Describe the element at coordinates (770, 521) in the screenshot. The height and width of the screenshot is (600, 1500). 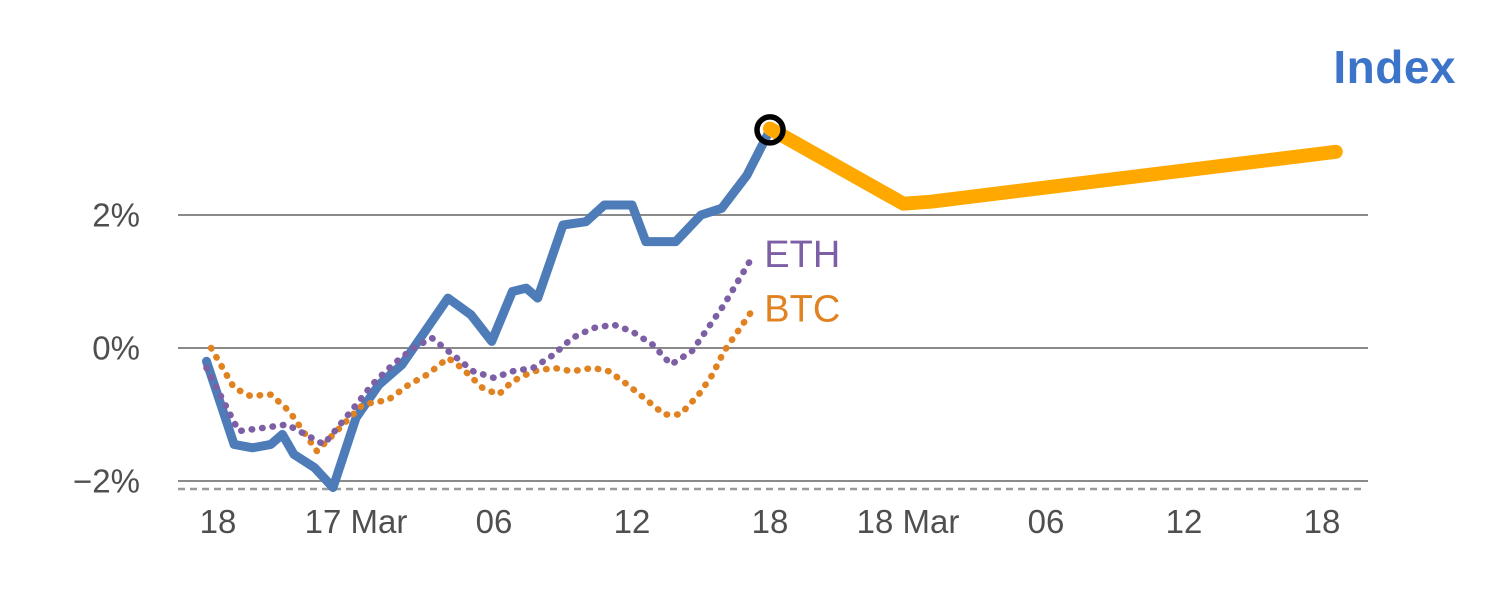
I see `x-tick-label-4: 18` at that location.